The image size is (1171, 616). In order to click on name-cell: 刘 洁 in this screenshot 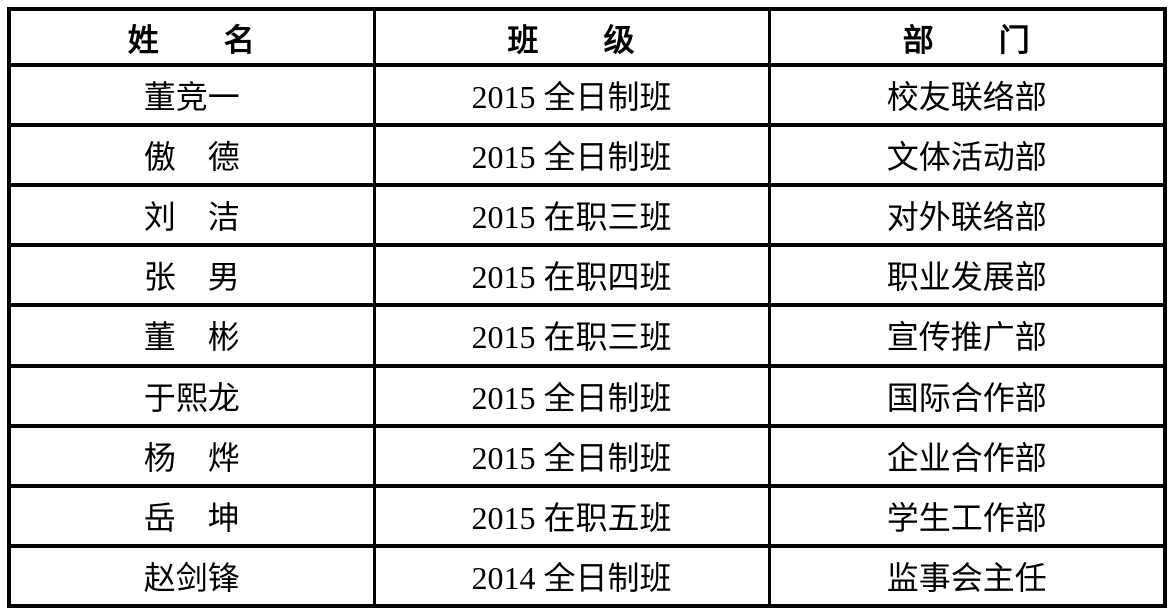, I will do `click(191, 215)`.